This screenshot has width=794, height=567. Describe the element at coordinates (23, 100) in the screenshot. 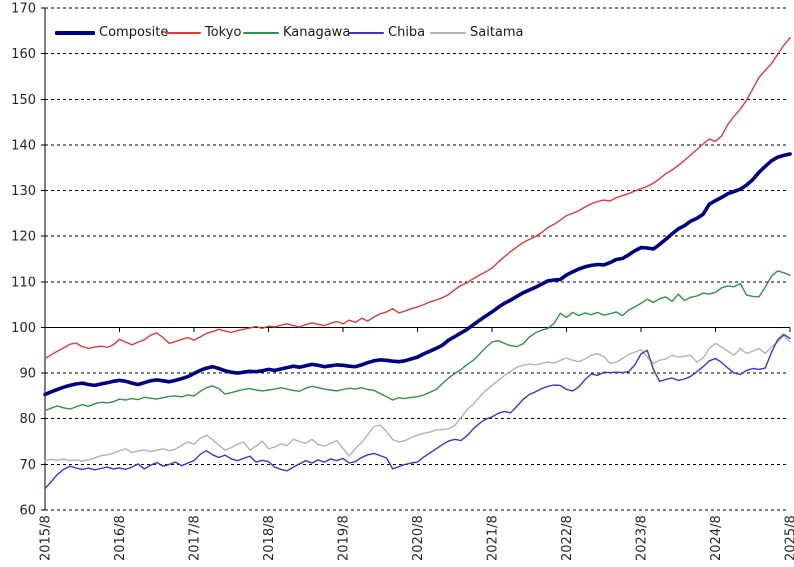

I see `y-axis-label: 150` at that location.